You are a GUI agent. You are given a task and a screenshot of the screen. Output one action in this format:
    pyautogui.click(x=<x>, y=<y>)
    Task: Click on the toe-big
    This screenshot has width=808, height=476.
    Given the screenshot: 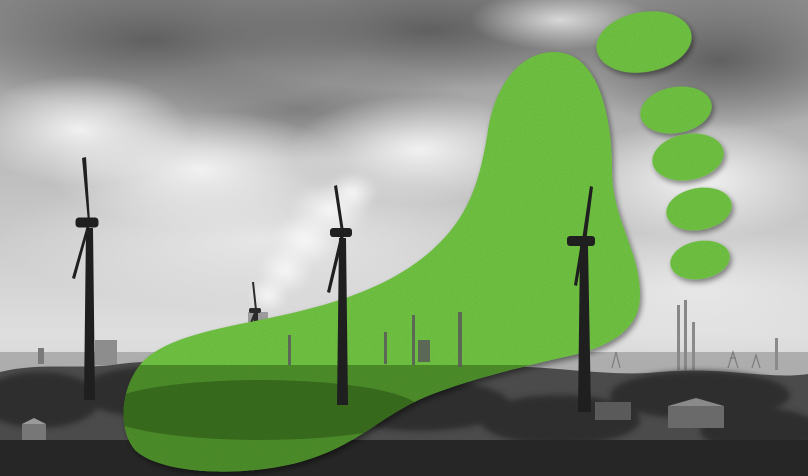 What is the action you would take?
    pyautogui.click(x=644, y=42)
    